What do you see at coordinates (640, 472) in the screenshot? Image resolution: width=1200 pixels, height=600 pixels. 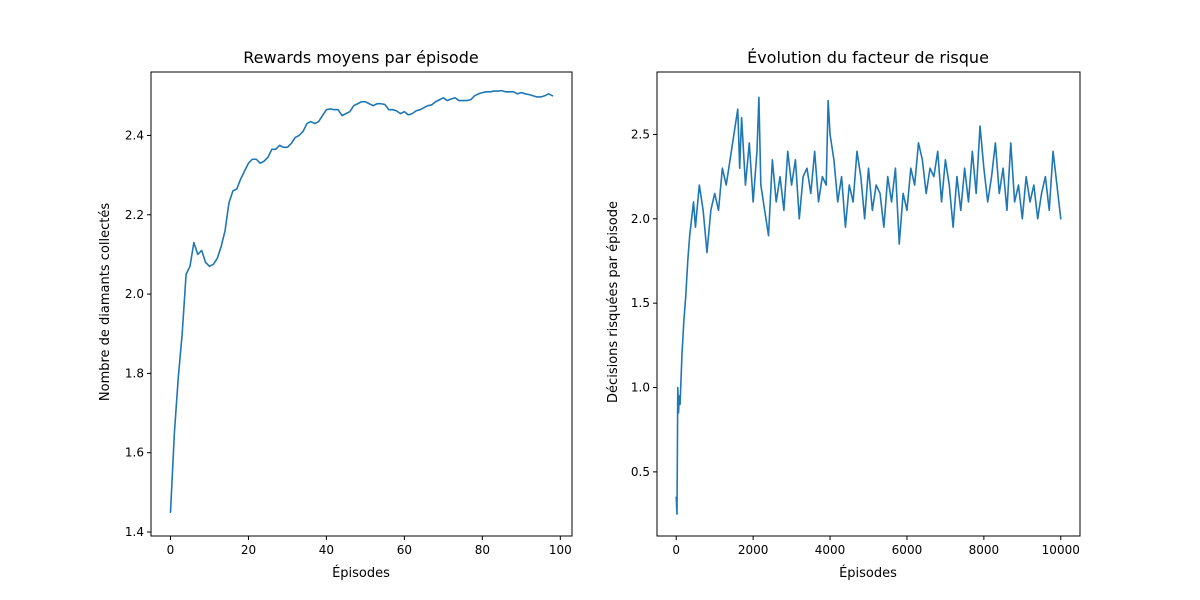 I see `right-y-tick-label: 0.5` at bounding box center [640, 472].